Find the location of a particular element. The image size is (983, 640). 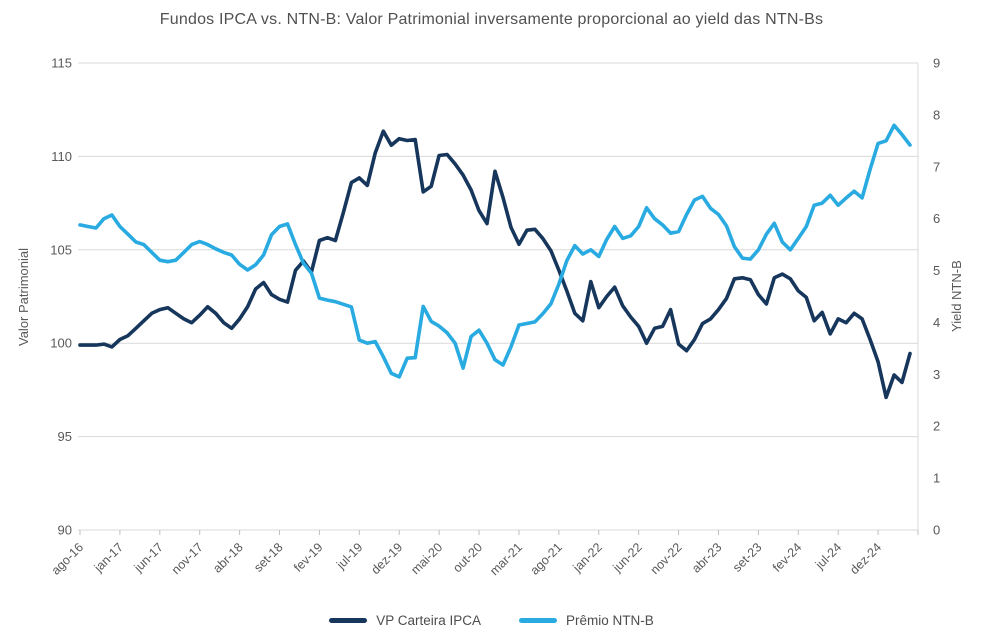

svg-text: fev-24 is located at coordinates (787, 557).